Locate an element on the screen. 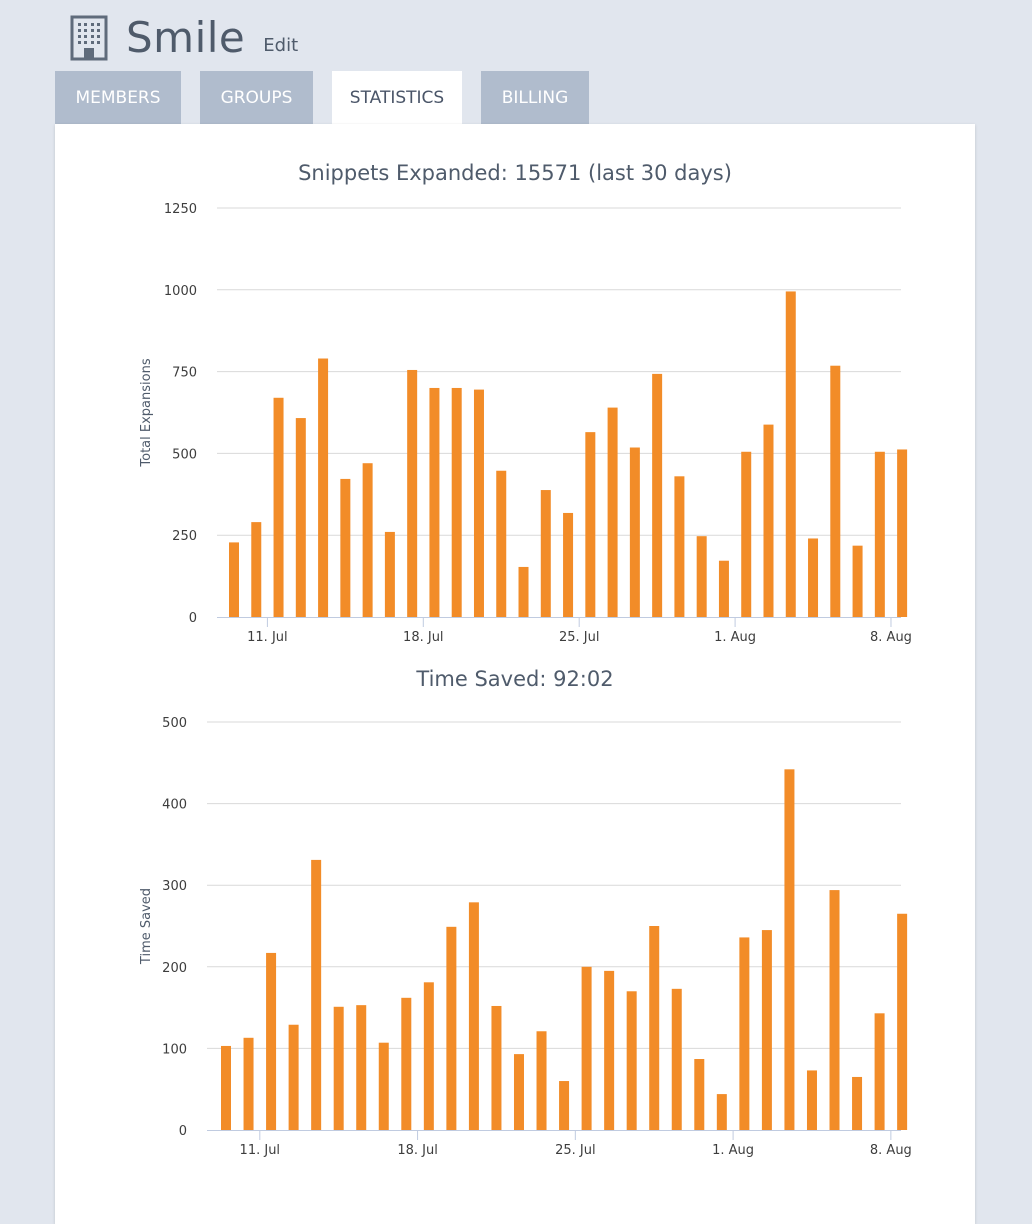  y-tick-label: 200 is located at coordinates (174, 968).